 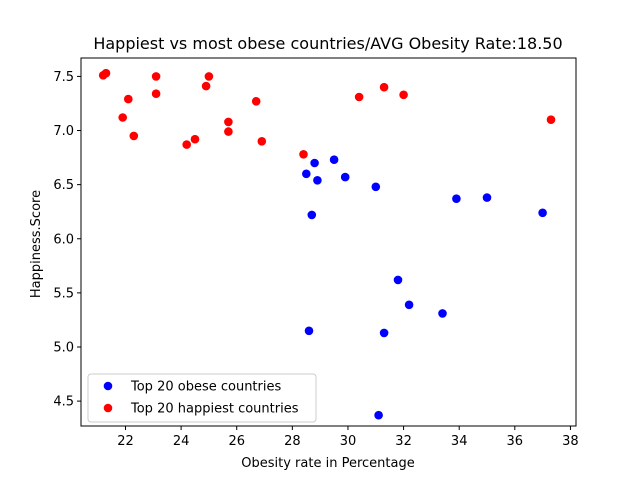 I want to click on y-tick-label: 6.5, so click(x=63, y=185).